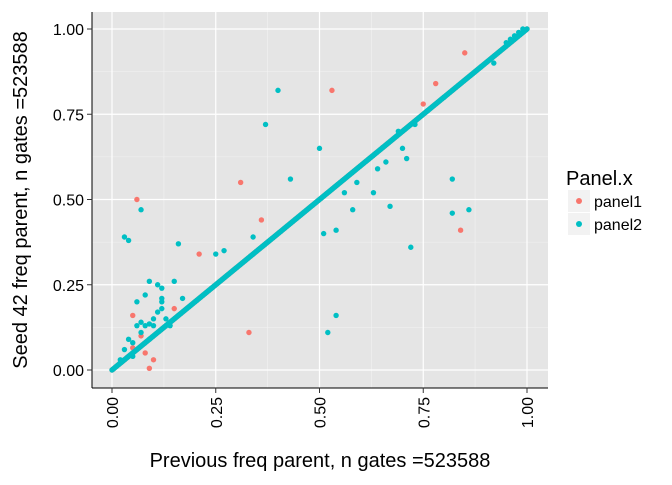  I want to click on y-tick-label: 0.50, so click(68, 201).